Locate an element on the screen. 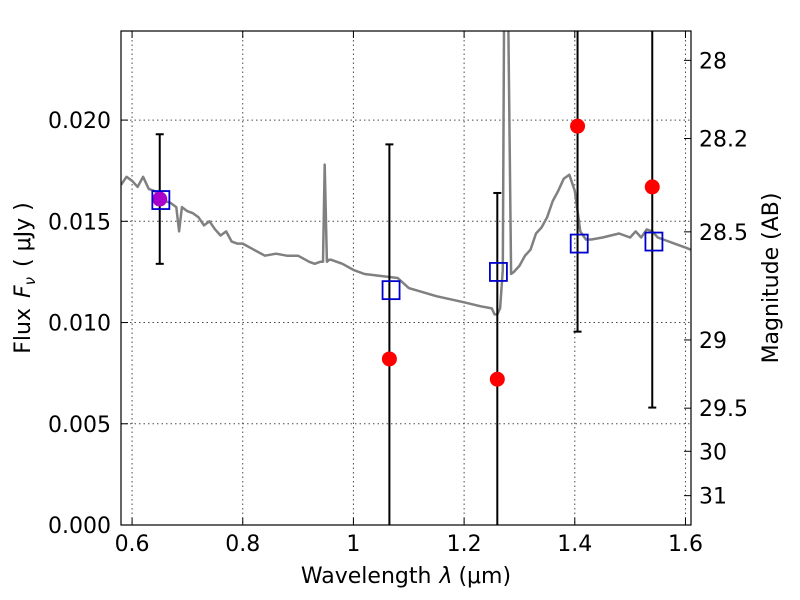  y-tick-label-1: 0.005 is located at coordinates (79, 425).